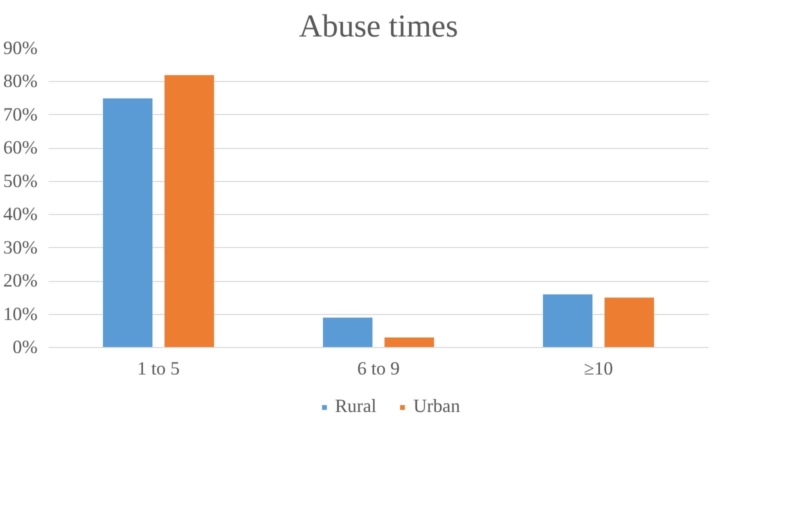  What do you see at coordinates (436, 407) in the screenshot?
I see `legend-label: Urban` at bounding box center [436, 407].